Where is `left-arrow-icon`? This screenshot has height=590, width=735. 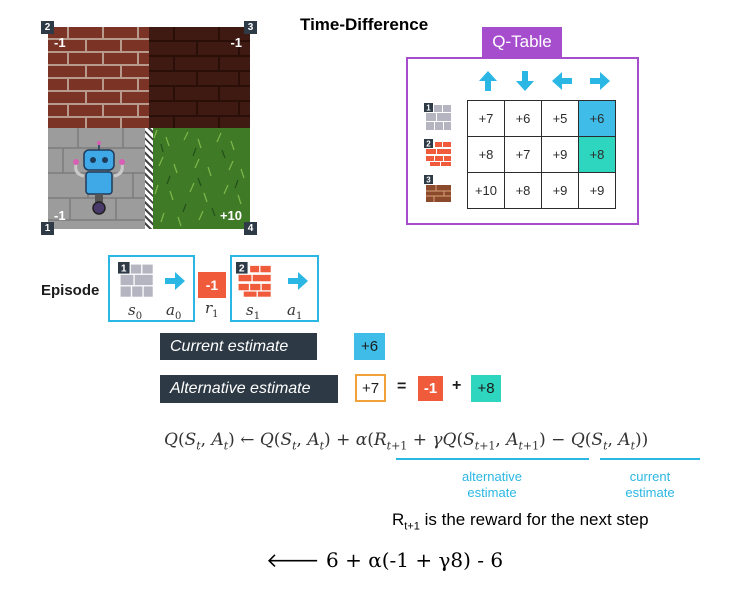
left-arrow-icon is located at coordinates (562, 81).